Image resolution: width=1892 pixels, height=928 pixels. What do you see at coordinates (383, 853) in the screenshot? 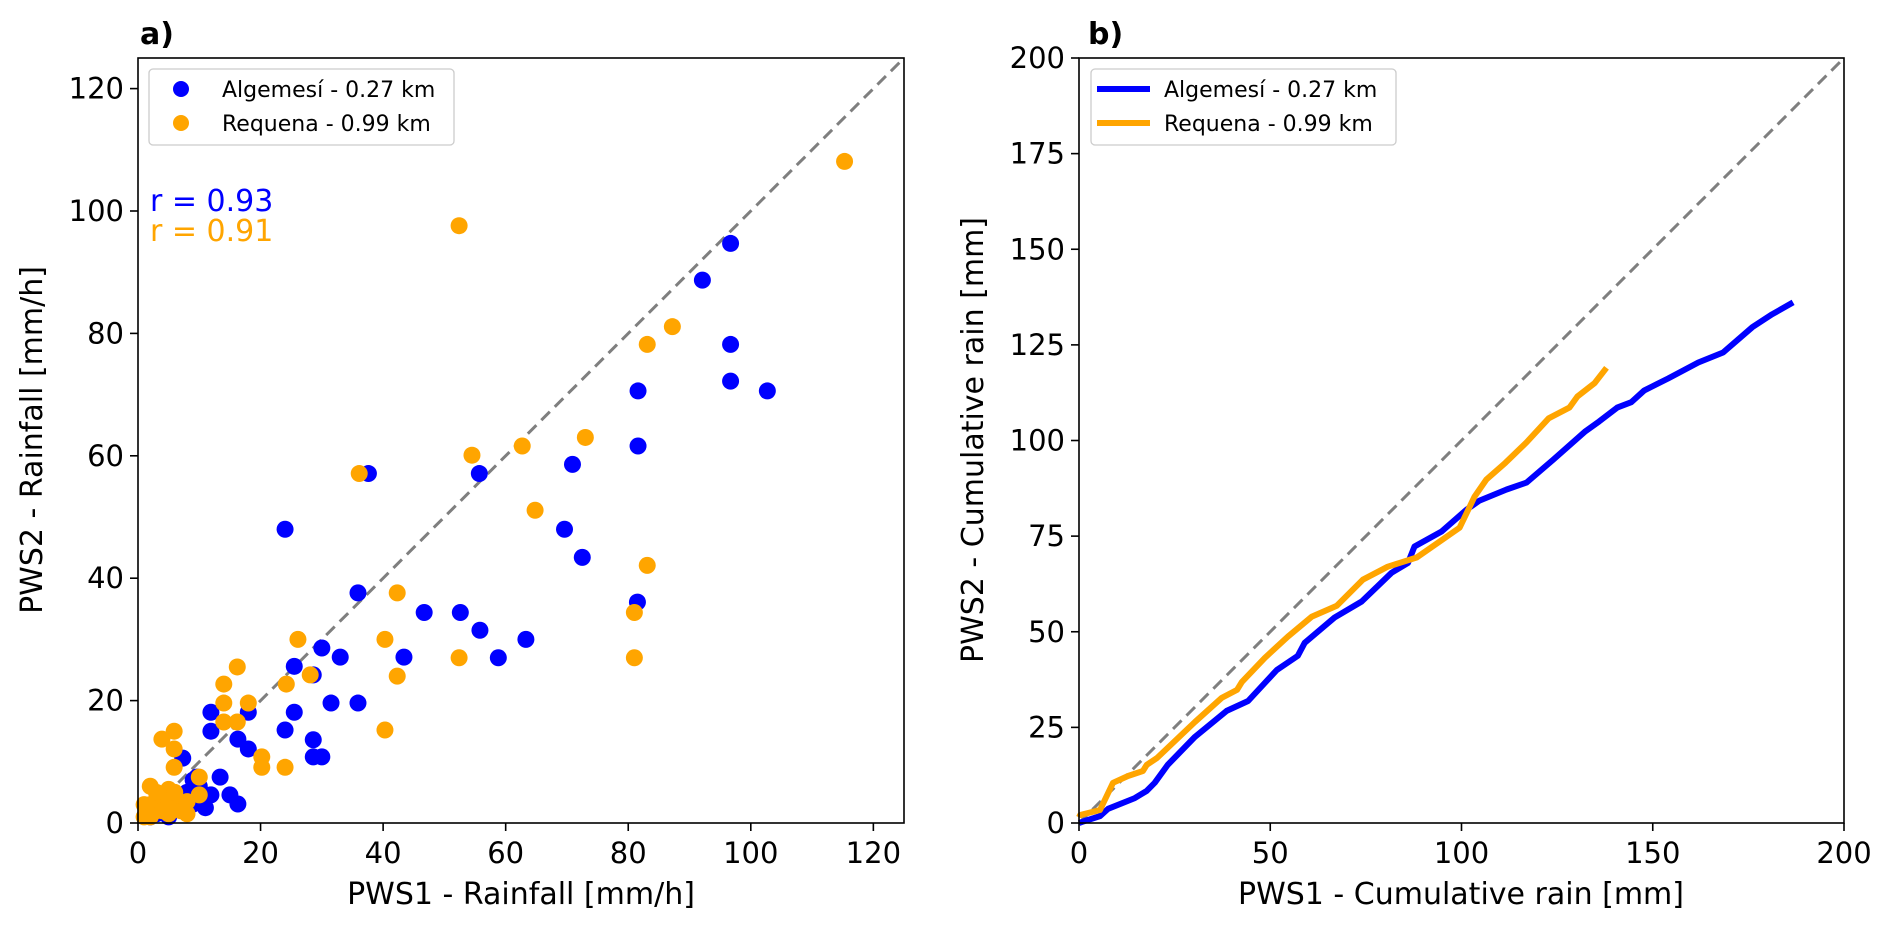
I see `x-tick-label: 40` at bounding box center [383, 853].